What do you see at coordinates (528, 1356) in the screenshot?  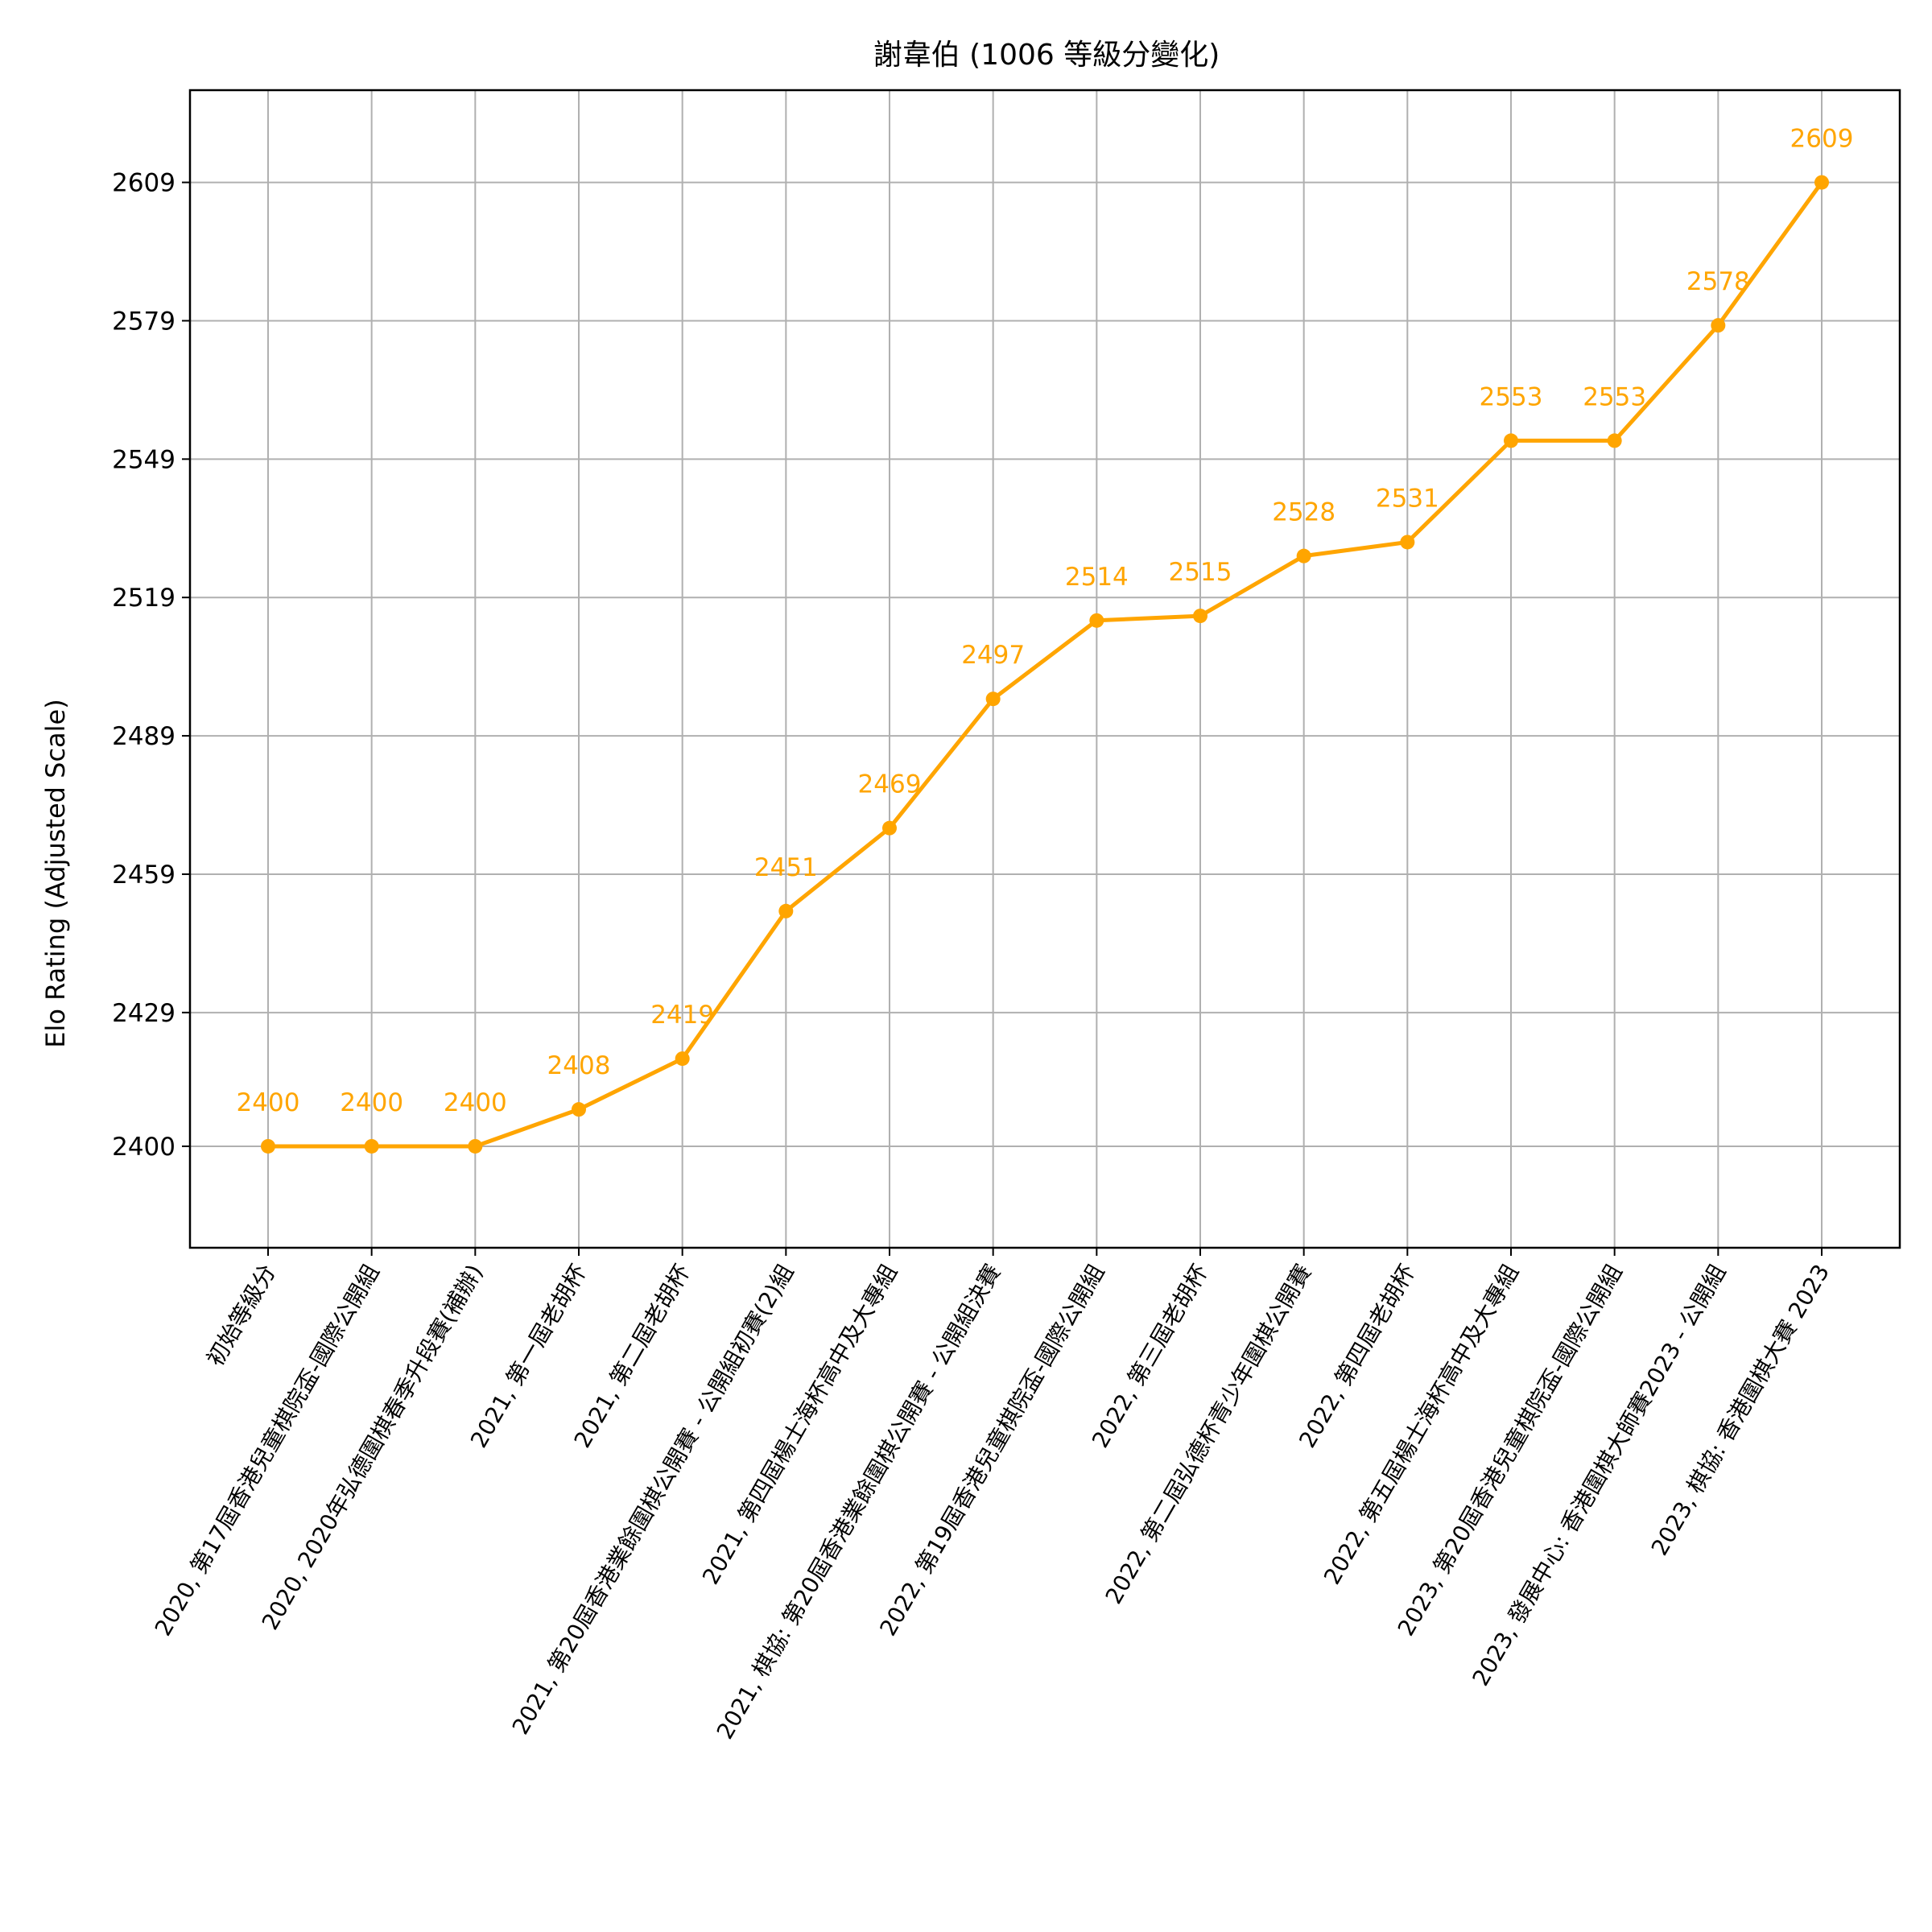 I see `x-tick-label: 2021, 第一屆老胡杯` at bounding box center [528, 1356].